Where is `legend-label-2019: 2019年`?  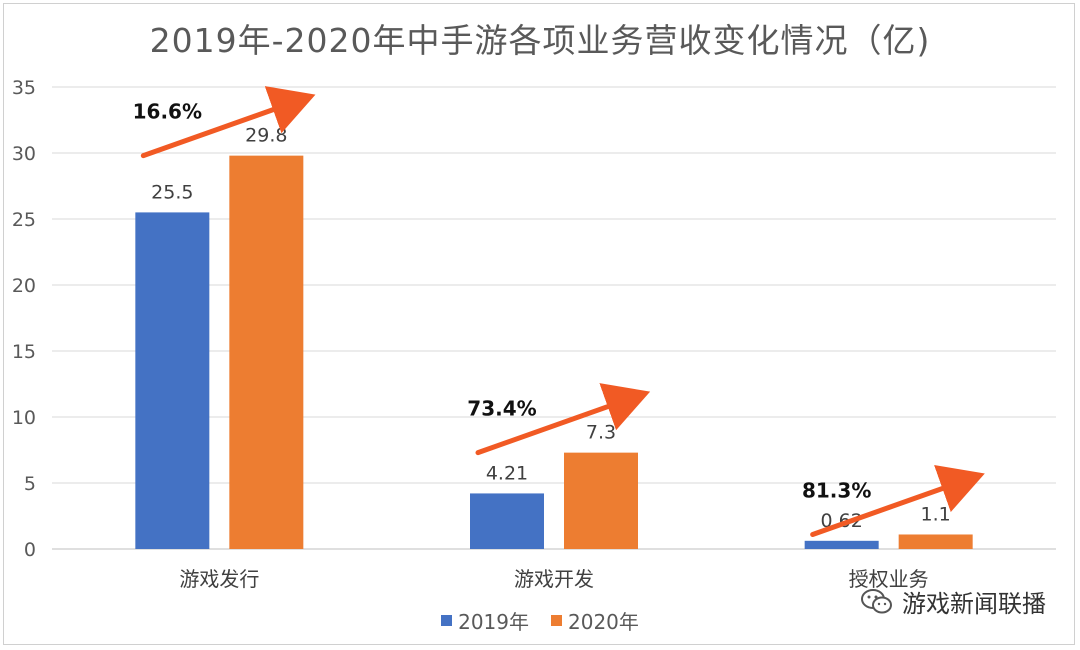
legend-label-2019: 2019年 is located at coordinates (493, 622).